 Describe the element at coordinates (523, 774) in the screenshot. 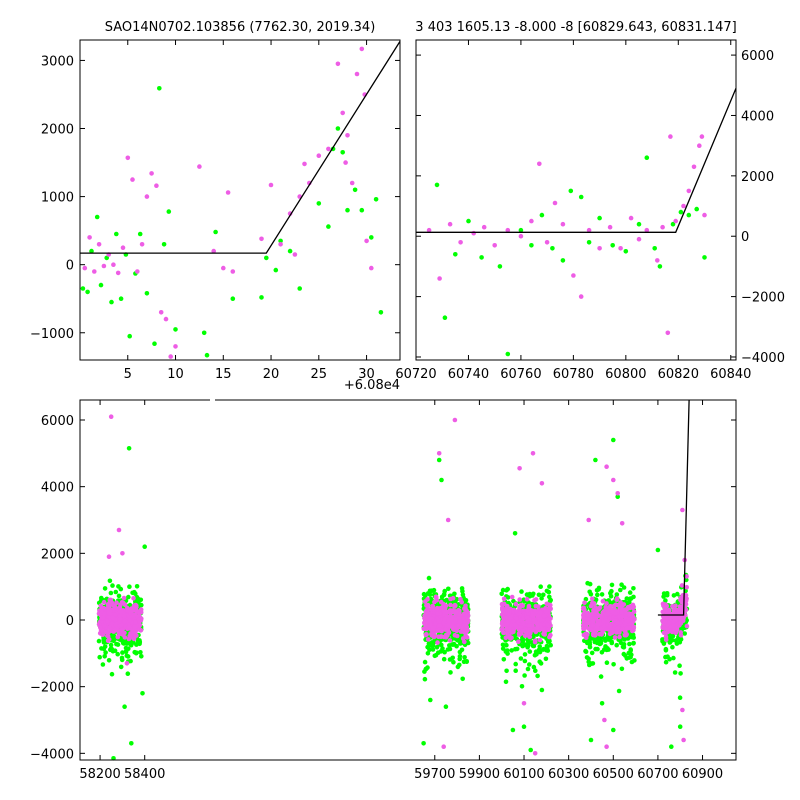

I see `x-tick-label: 60100` at that location.